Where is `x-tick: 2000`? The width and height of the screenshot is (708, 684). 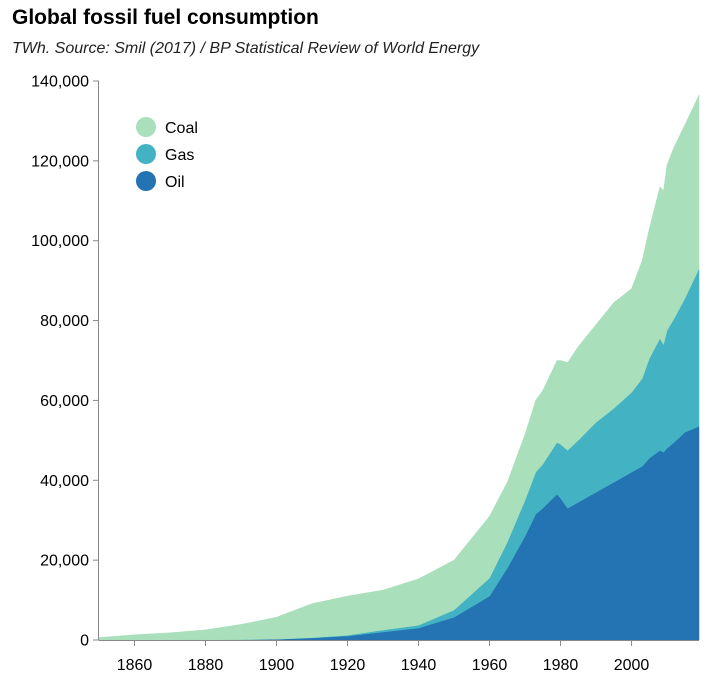 x-tick: 2000 is located at coordinates (632, 657).